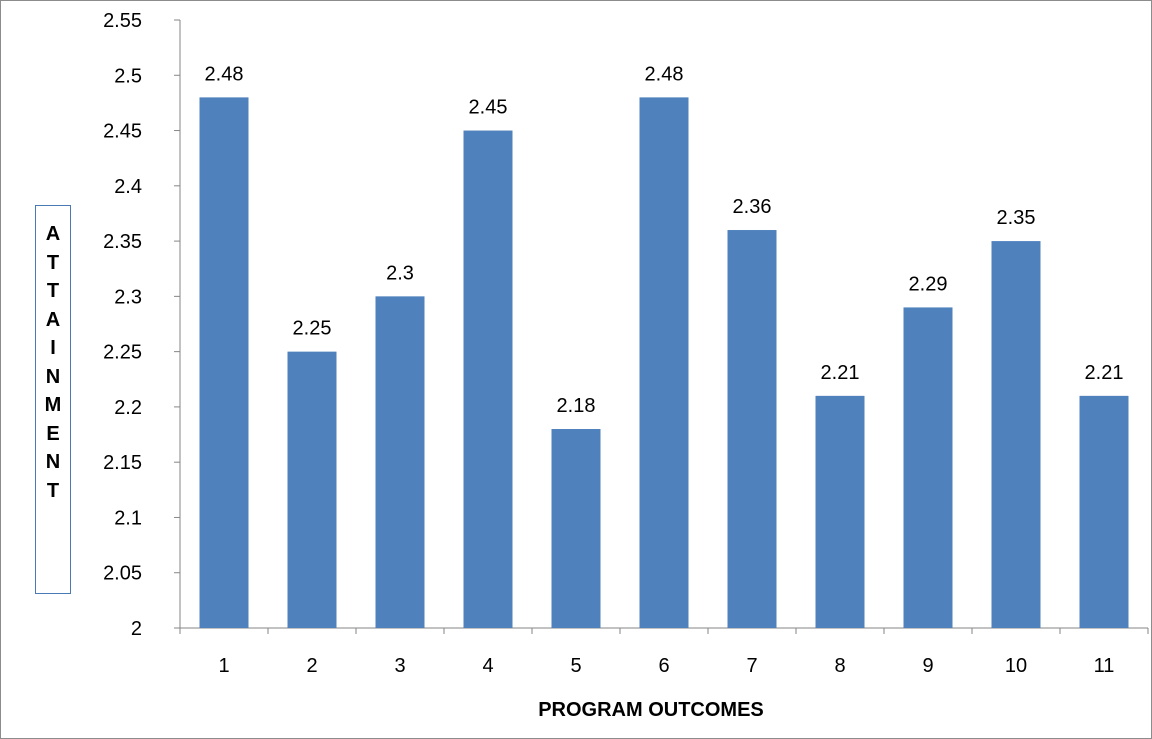  Describe the element at coordinates (122, 353) in the screenshot. I see `y-tick-label: 2.25` at that location.